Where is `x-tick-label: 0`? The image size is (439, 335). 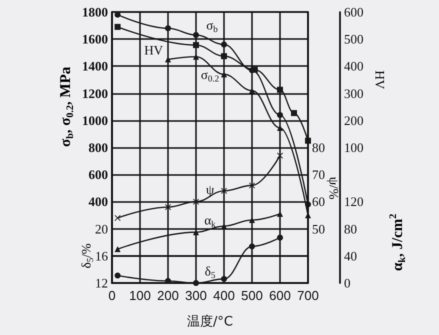
x-tick-label: 0 is located at coordinates (112, 295).